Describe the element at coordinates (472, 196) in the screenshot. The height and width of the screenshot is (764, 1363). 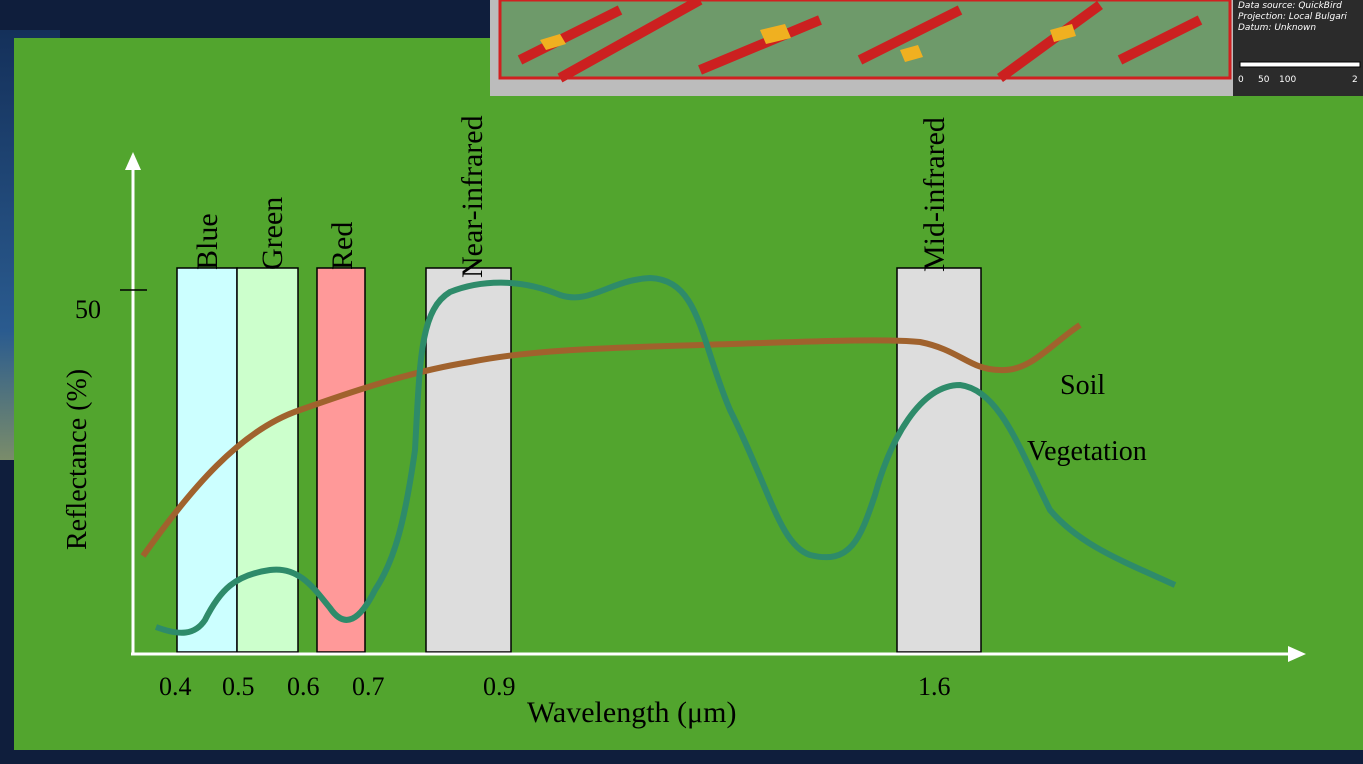
I see `band-label: Near-infrared` at that location.